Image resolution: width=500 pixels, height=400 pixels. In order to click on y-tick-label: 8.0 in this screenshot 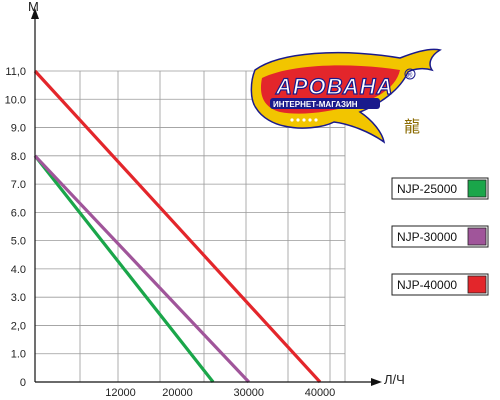, I will do `click(18, 157)`.